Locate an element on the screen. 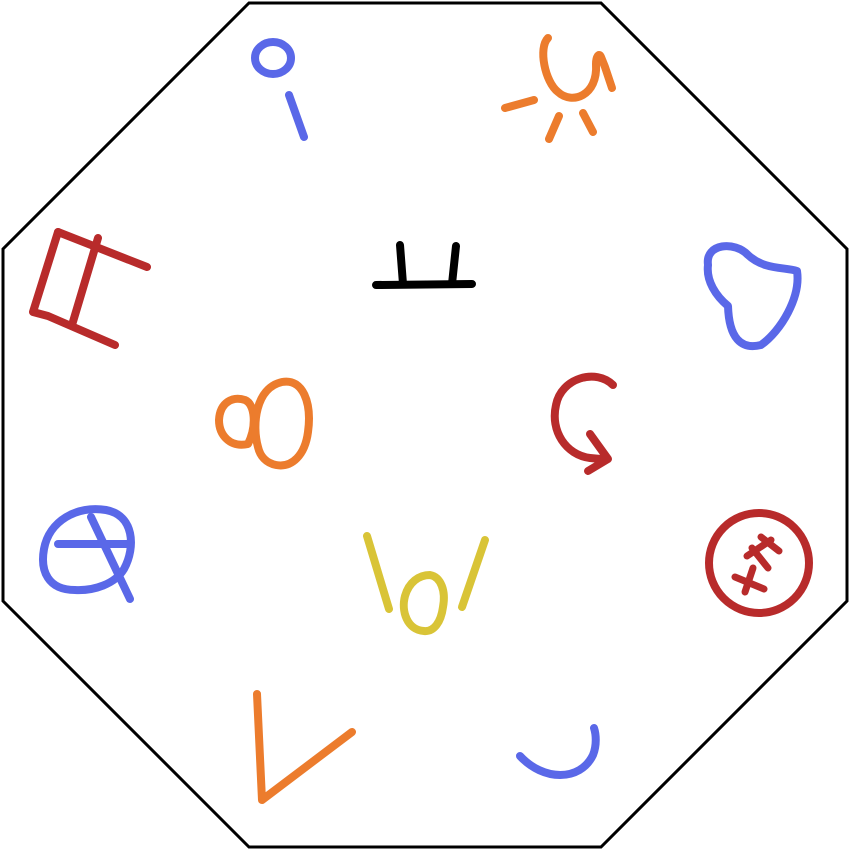  gate-symbol is located at coordinates (90, 288).